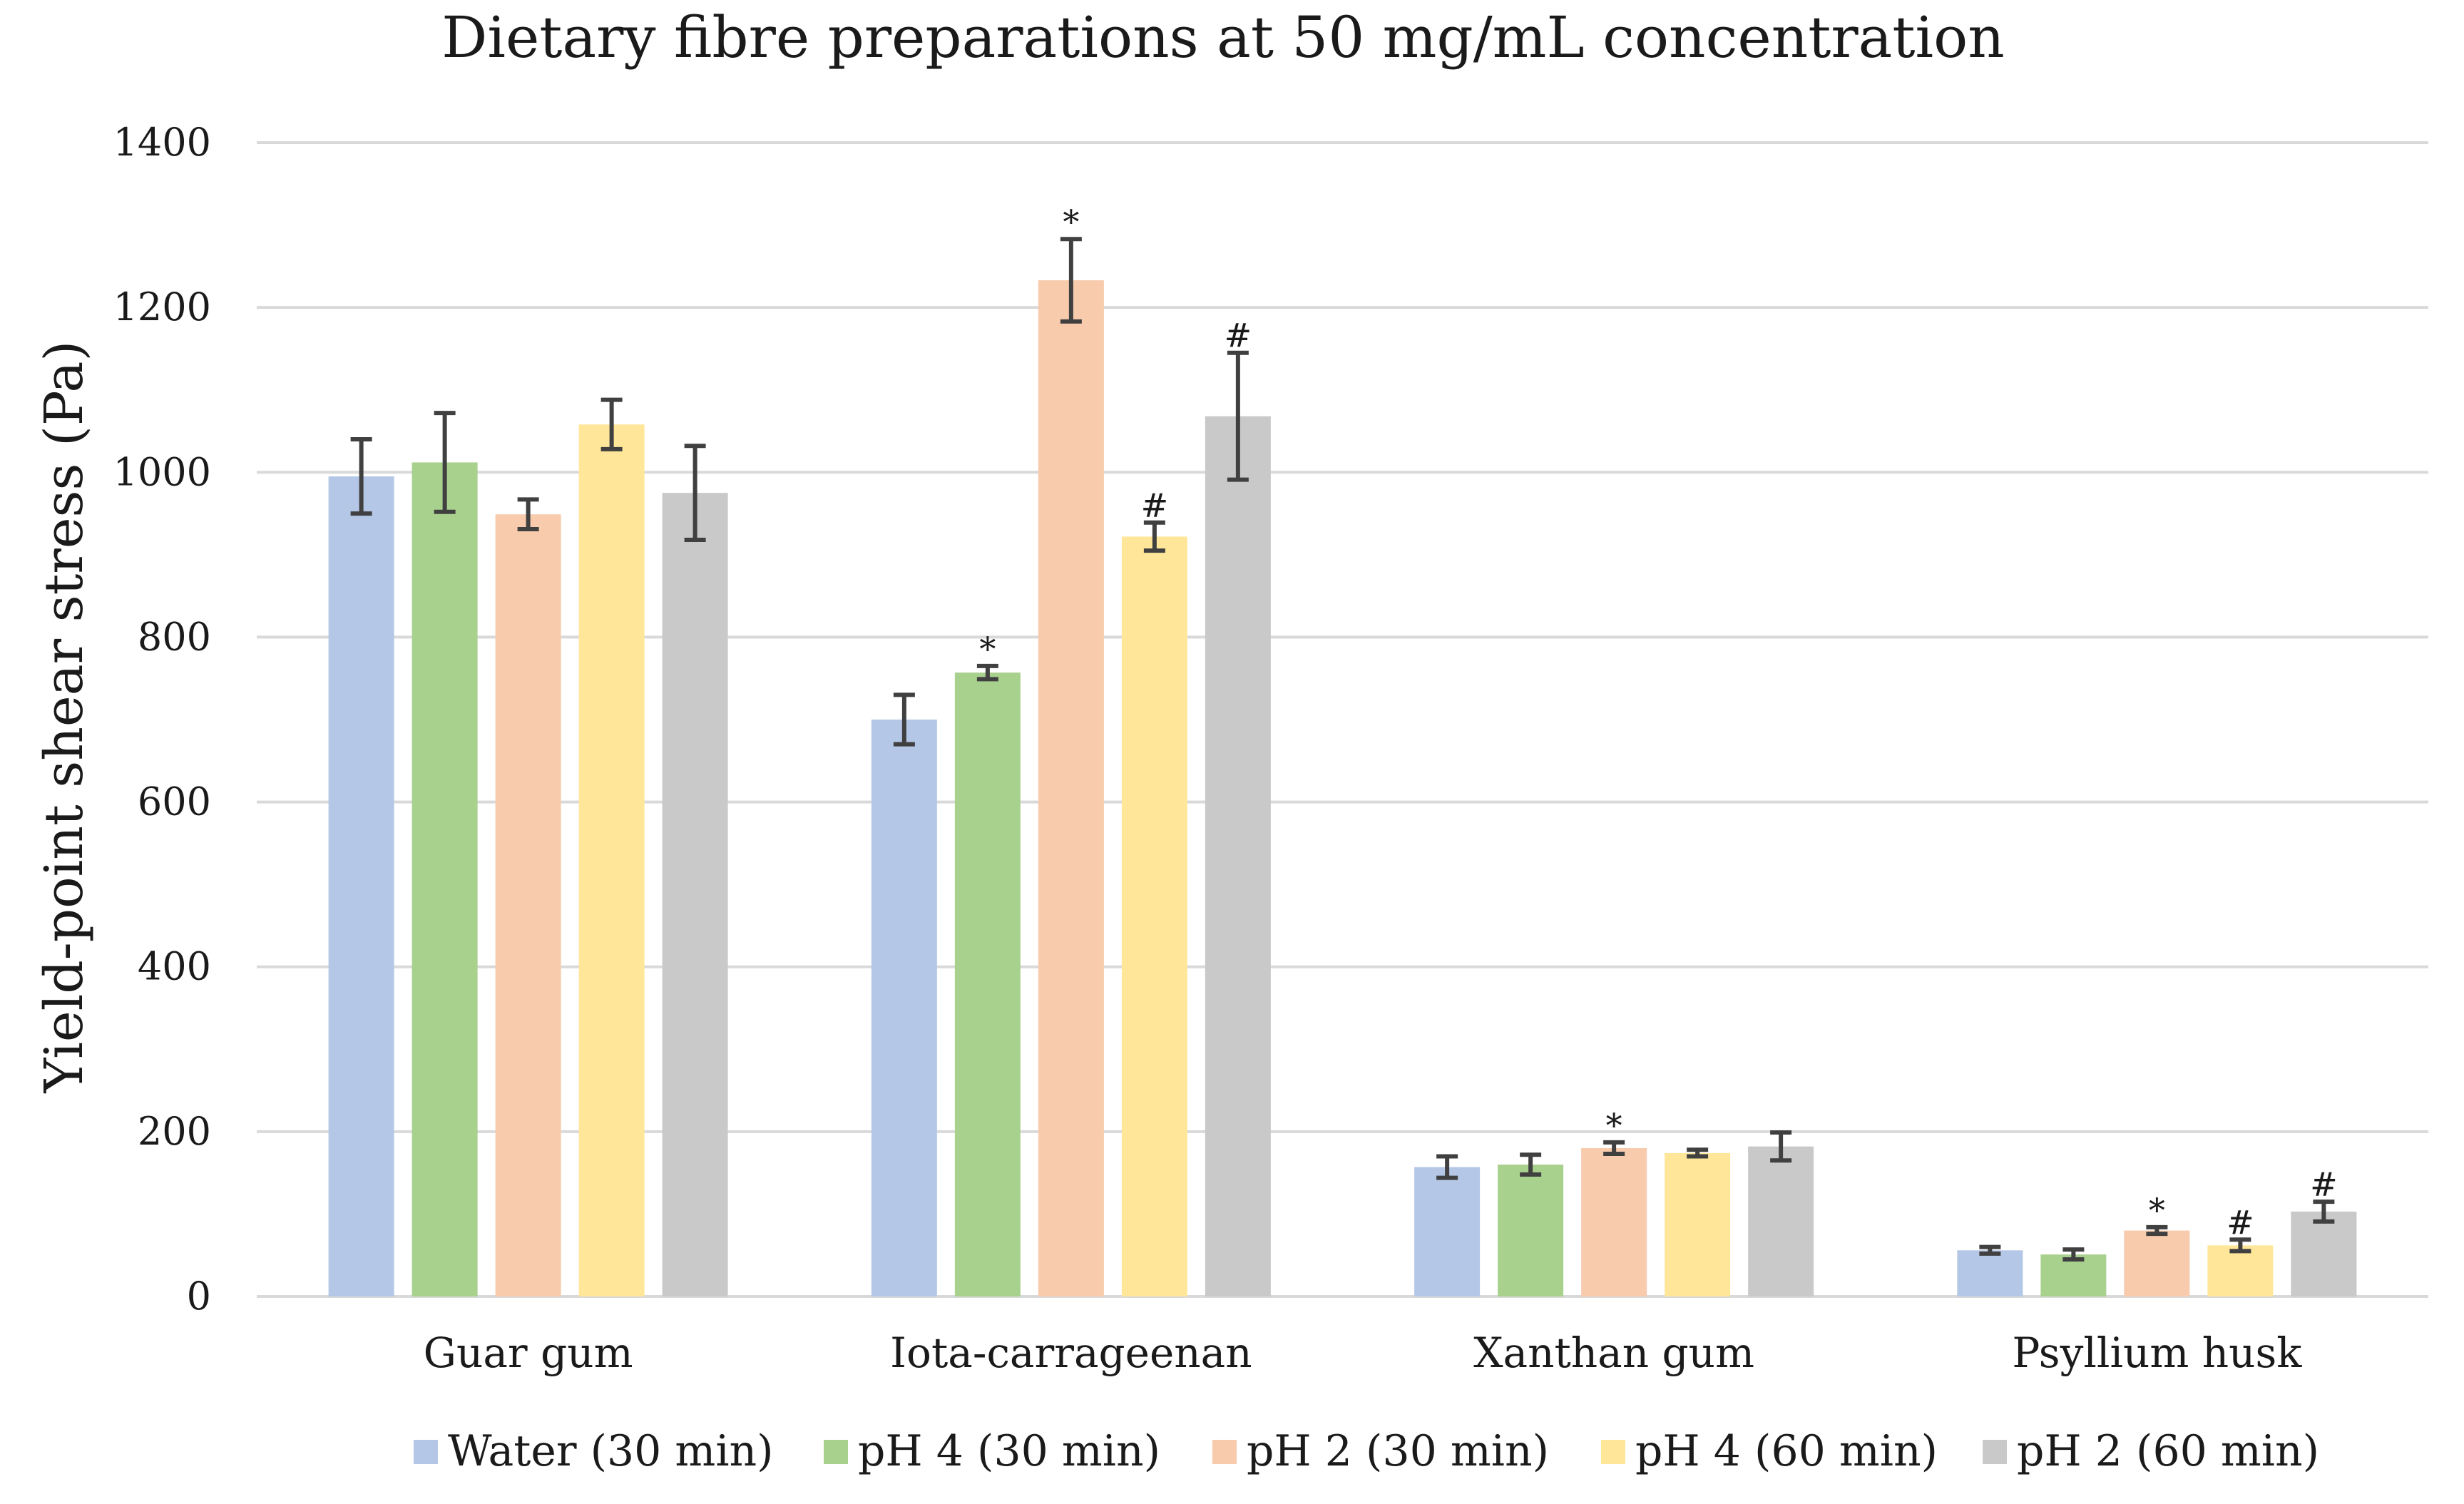  What do you see at coordinates (65, 717) in the screenshot?
I see `y-axis-label: Yield-point shear stress (Pa)` at bounding box center [65, 717].